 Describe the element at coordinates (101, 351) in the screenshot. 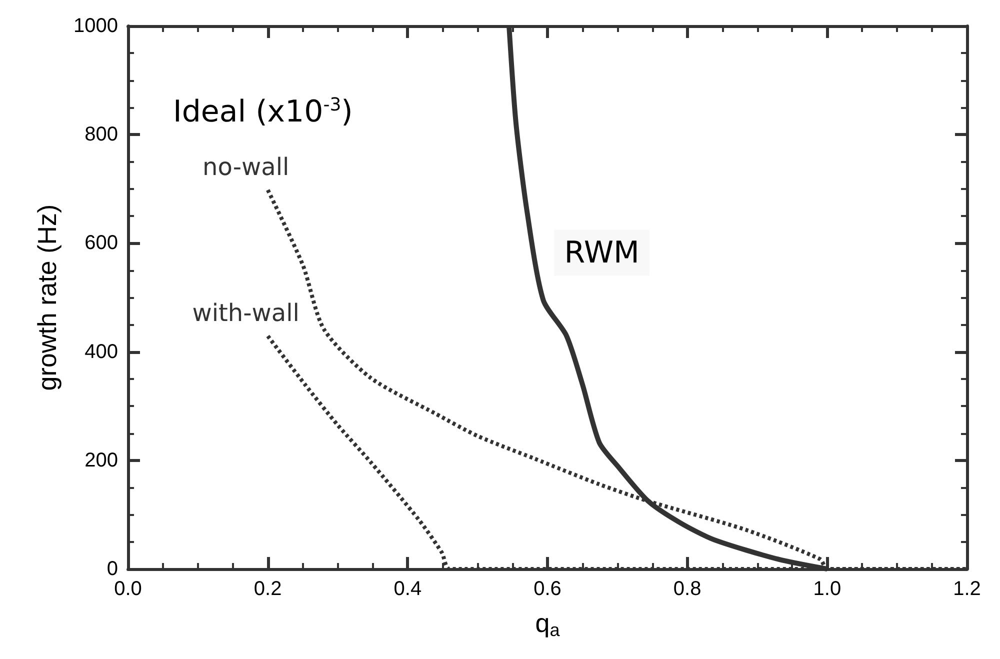

I see `y-tick-label: 400` at that location.